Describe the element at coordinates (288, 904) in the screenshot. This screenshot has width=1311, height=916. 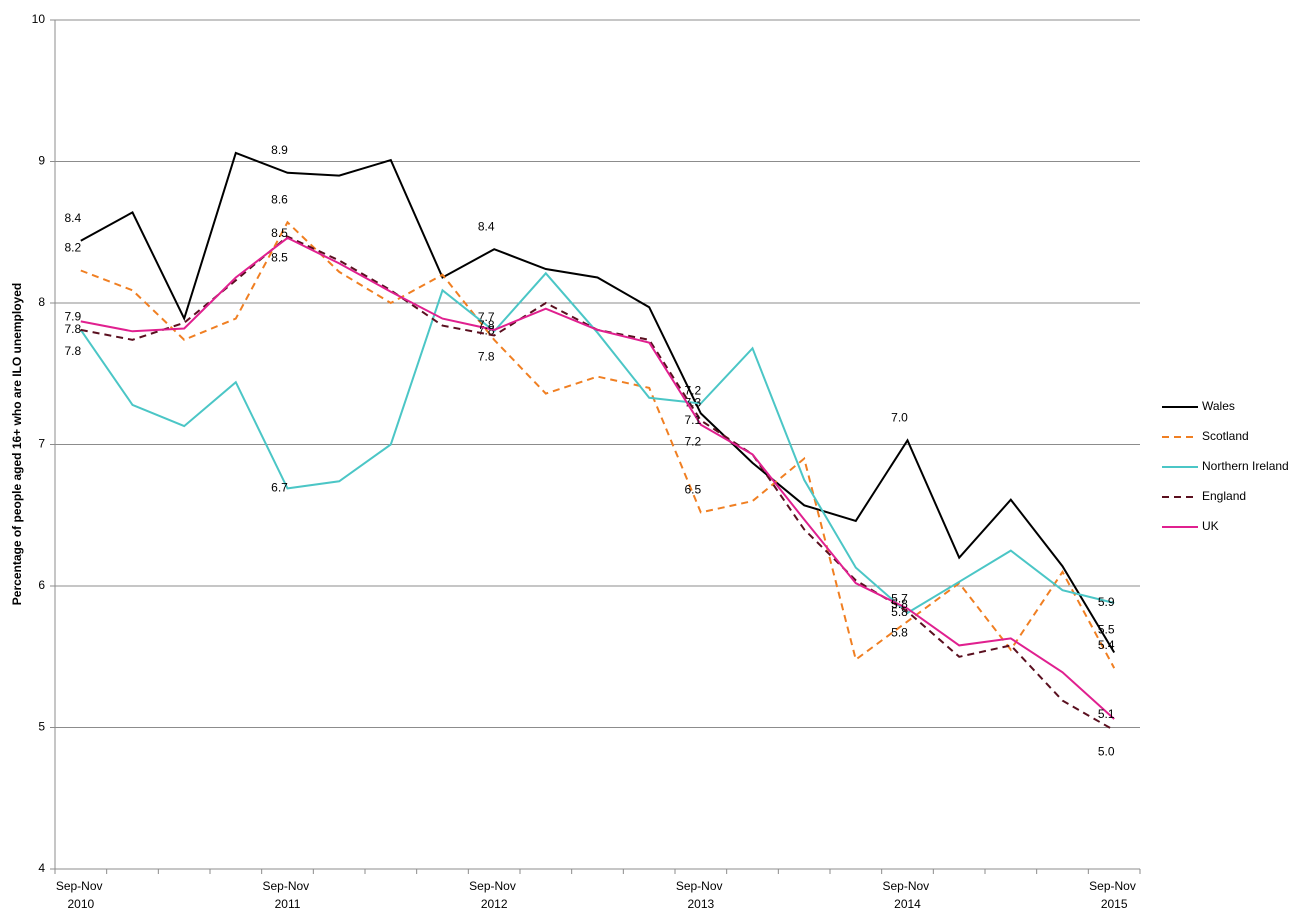
I see `x-tick-label-line: 2011` at that location.